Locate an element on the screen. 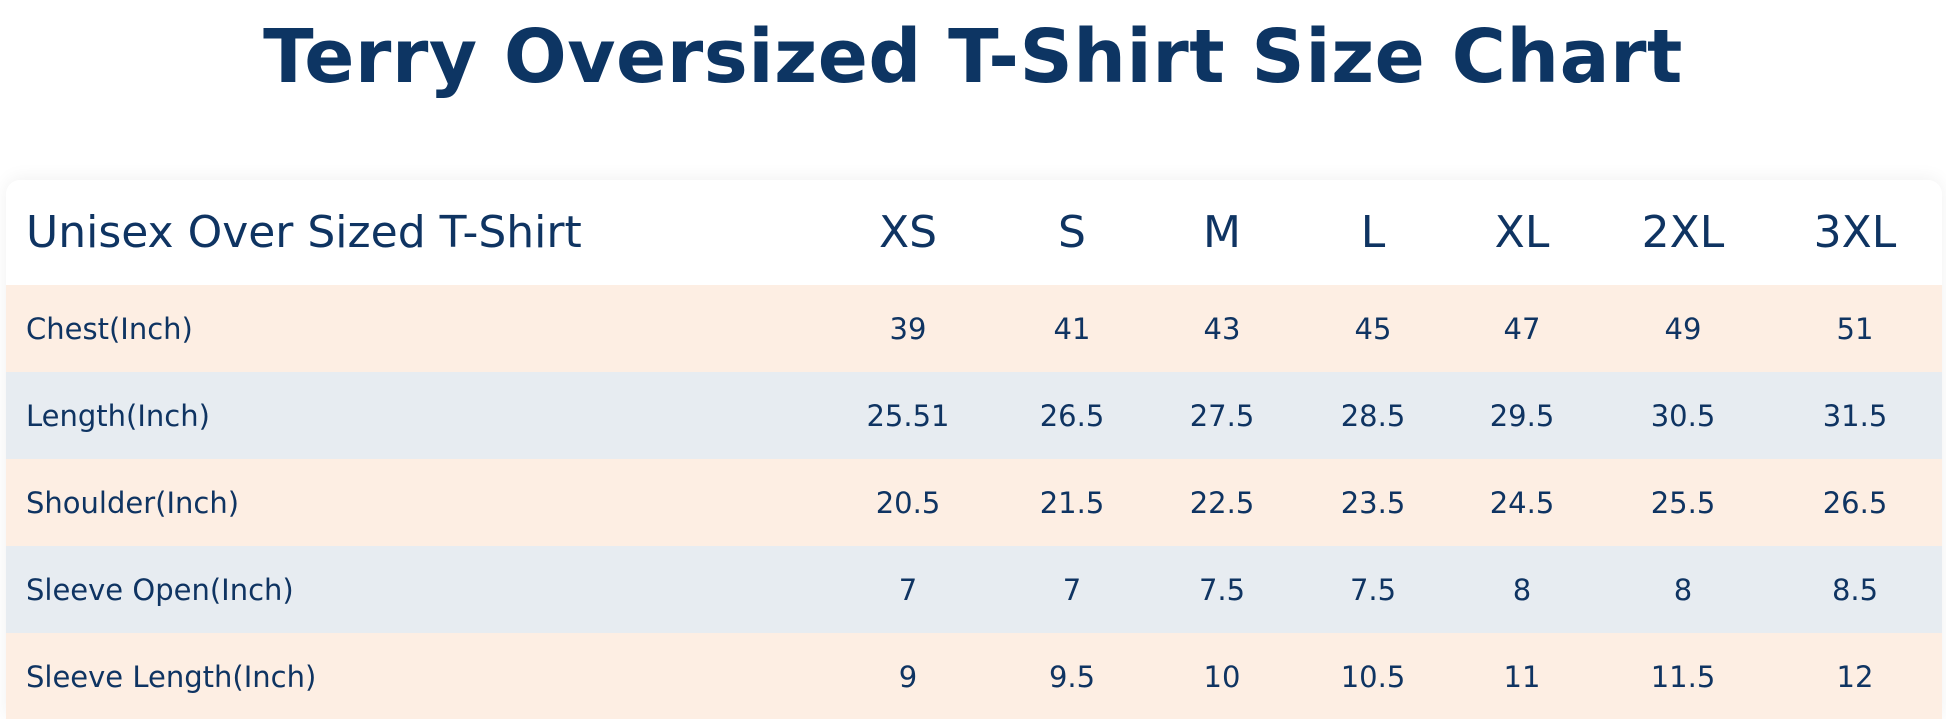 Image resolution: width=1946 pixels, height=719 pixels. row-label: Sleeve Open(Inch) is located at coordinates (160, 589).